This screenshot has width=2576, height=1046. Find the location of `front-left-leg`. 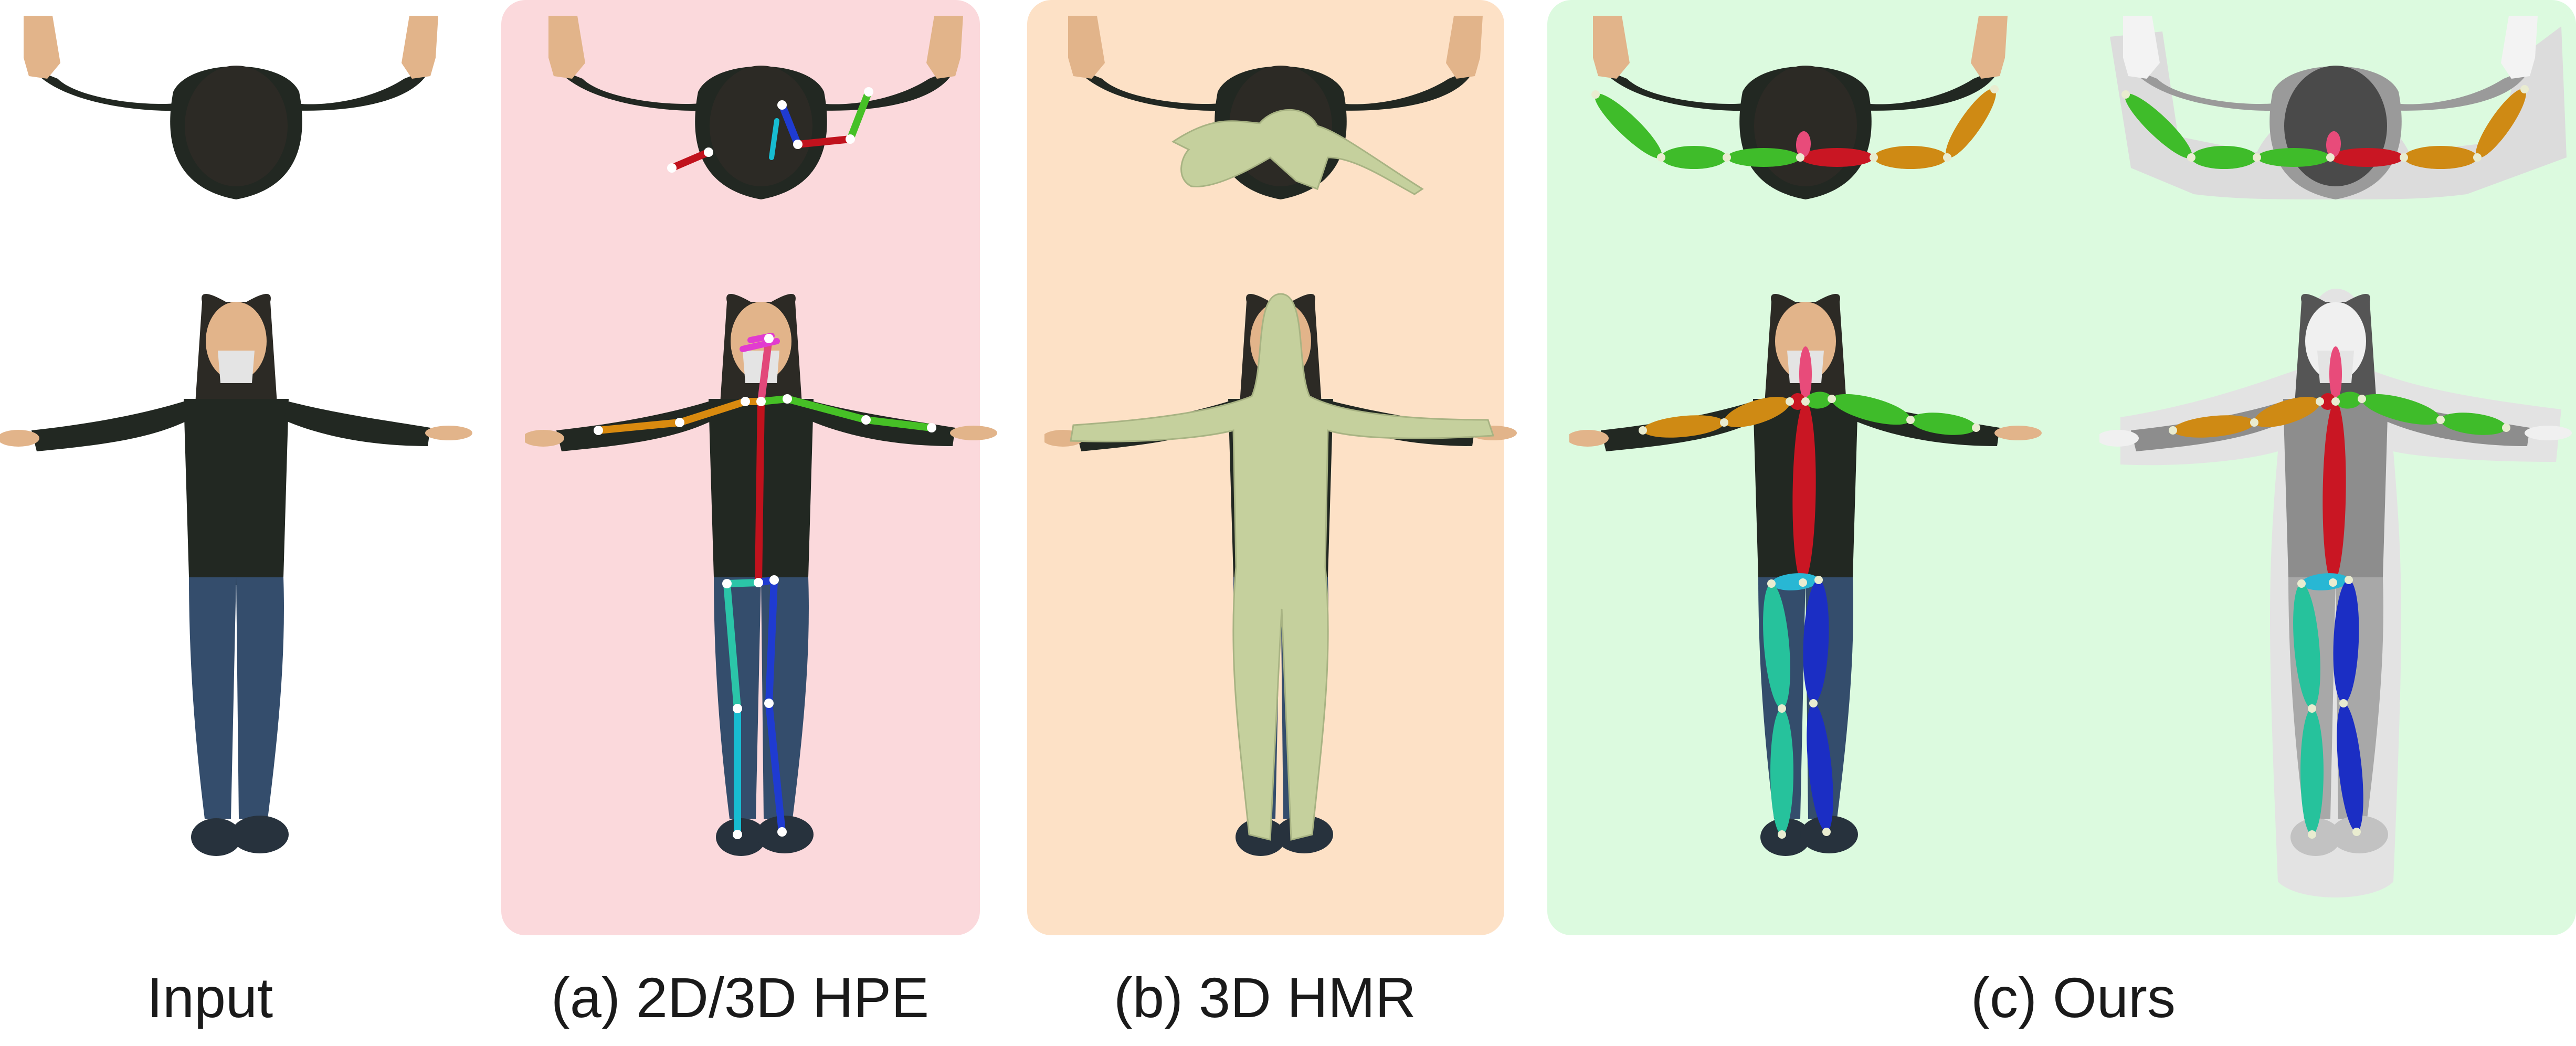

front-left-leg is located at coordinates (212, 698).